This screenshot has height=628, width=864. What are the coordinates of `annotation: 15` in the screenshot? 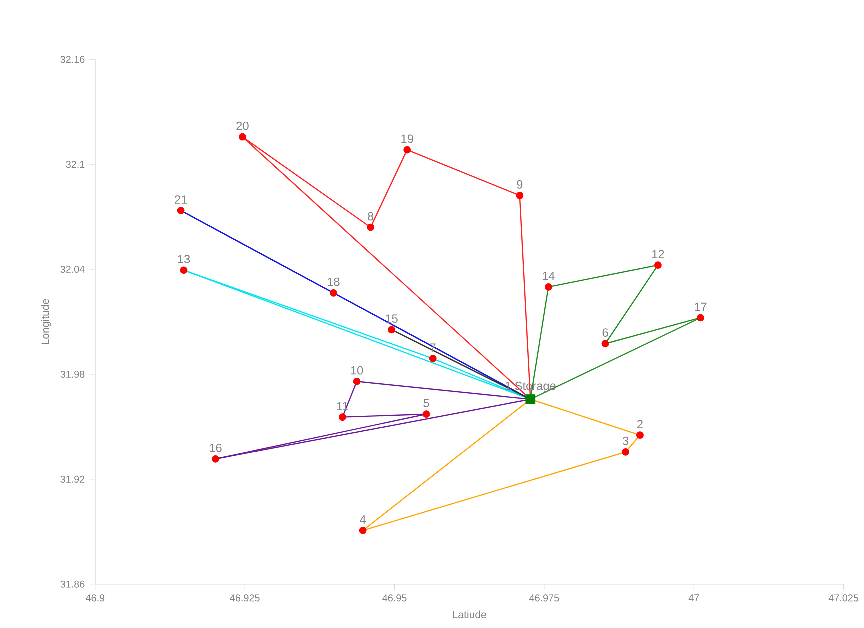 It's located at (392, 318).